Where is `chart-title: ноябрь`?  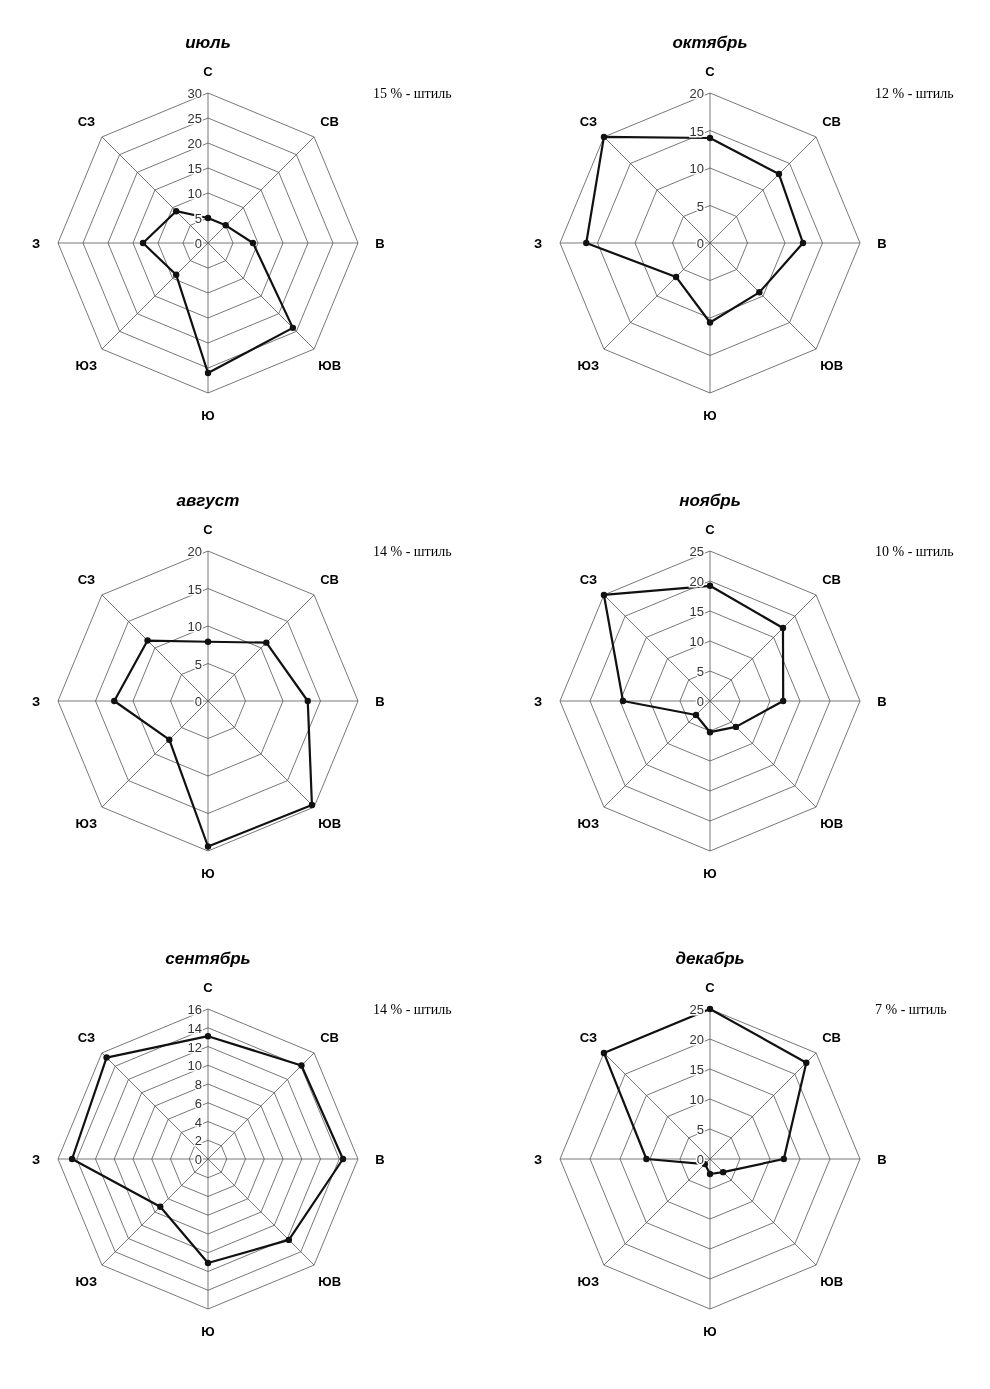 chart-title: ноябрь is located at coordinates (710, 500).